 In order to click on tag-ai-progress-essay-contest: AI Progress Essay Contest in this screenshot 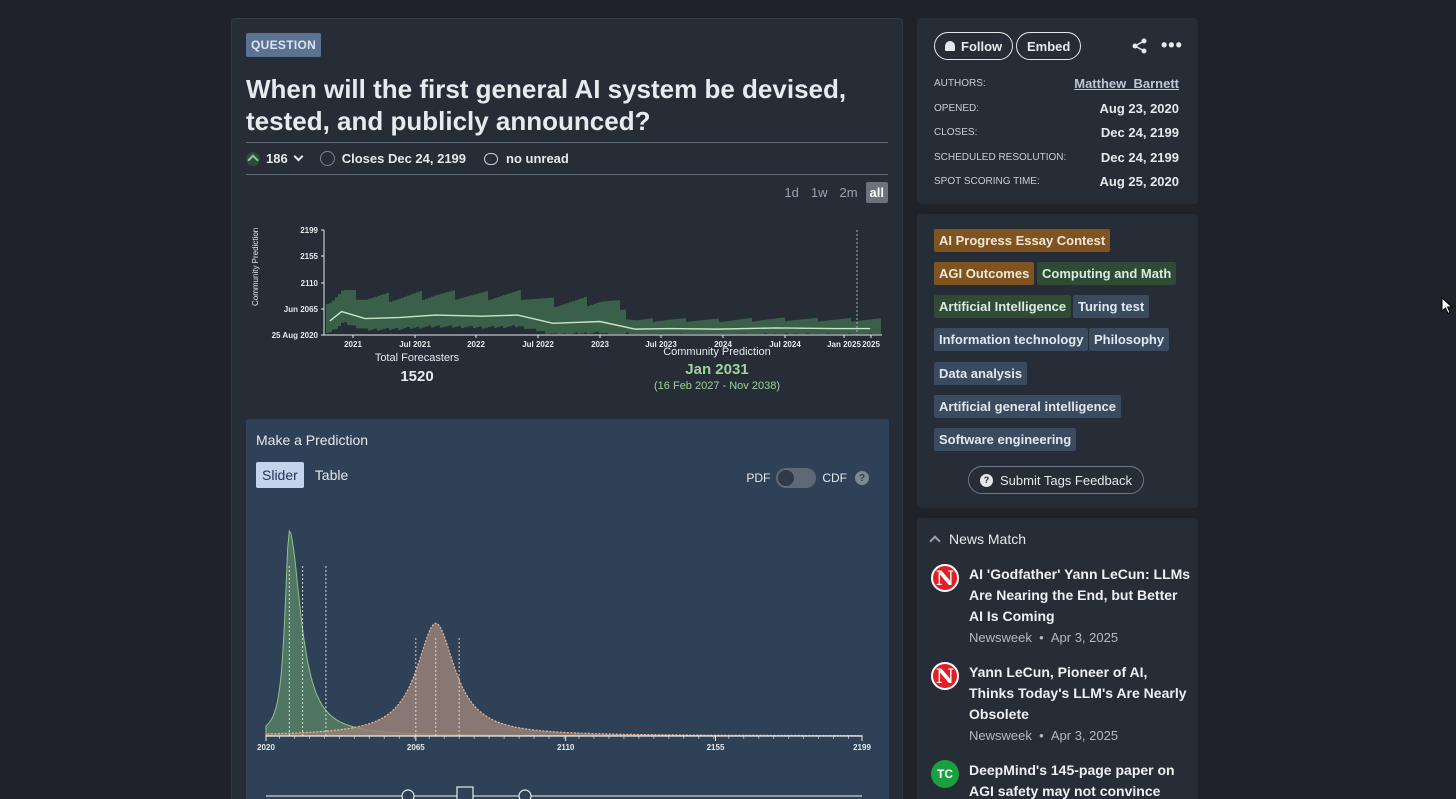, I will do `click(1022, 240)`.